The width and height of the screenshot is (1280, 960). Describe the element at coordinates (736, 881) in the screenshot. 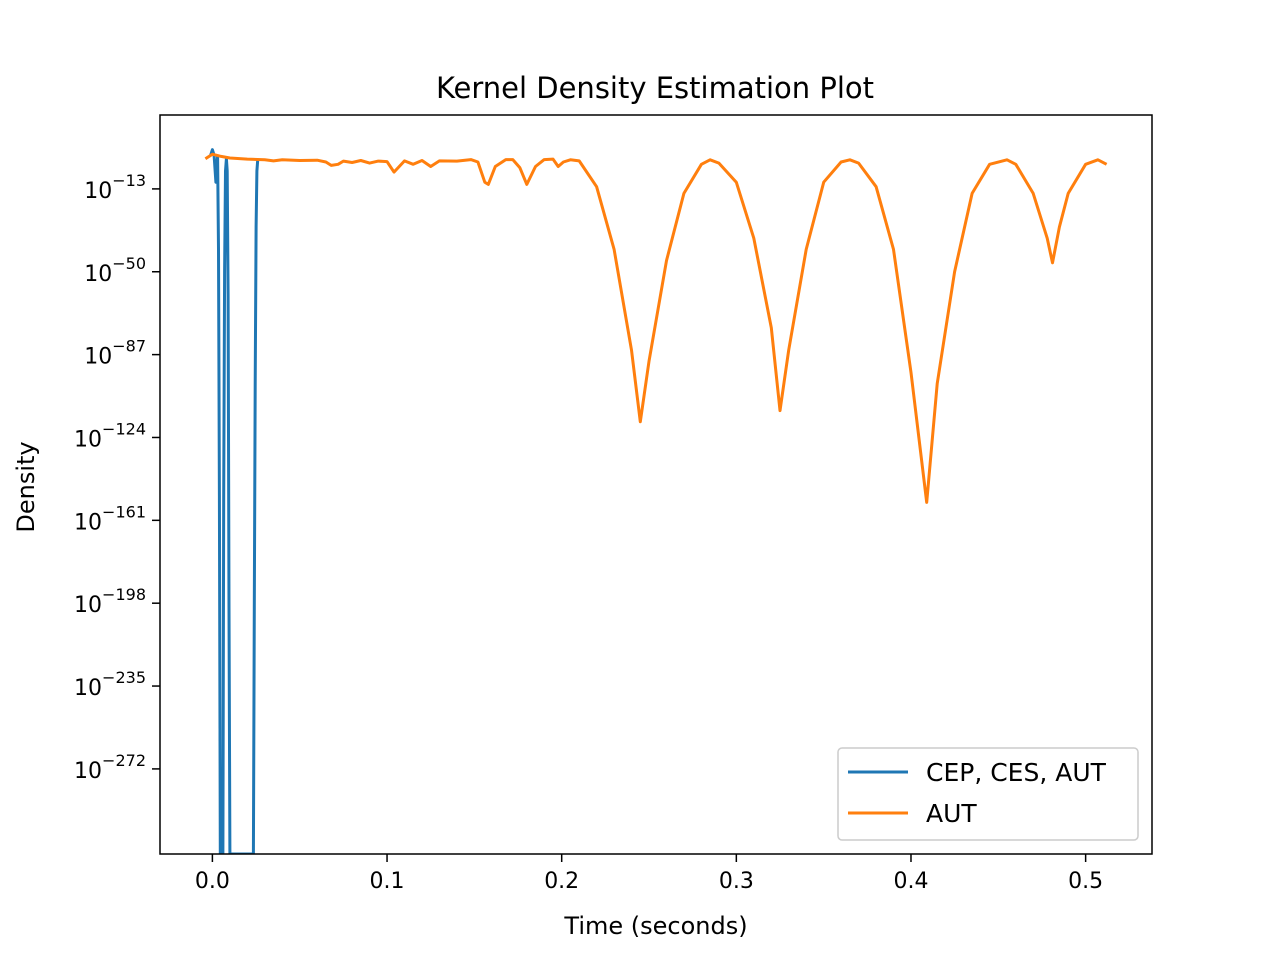

I see `x-tick-label: 0.3` at that location.